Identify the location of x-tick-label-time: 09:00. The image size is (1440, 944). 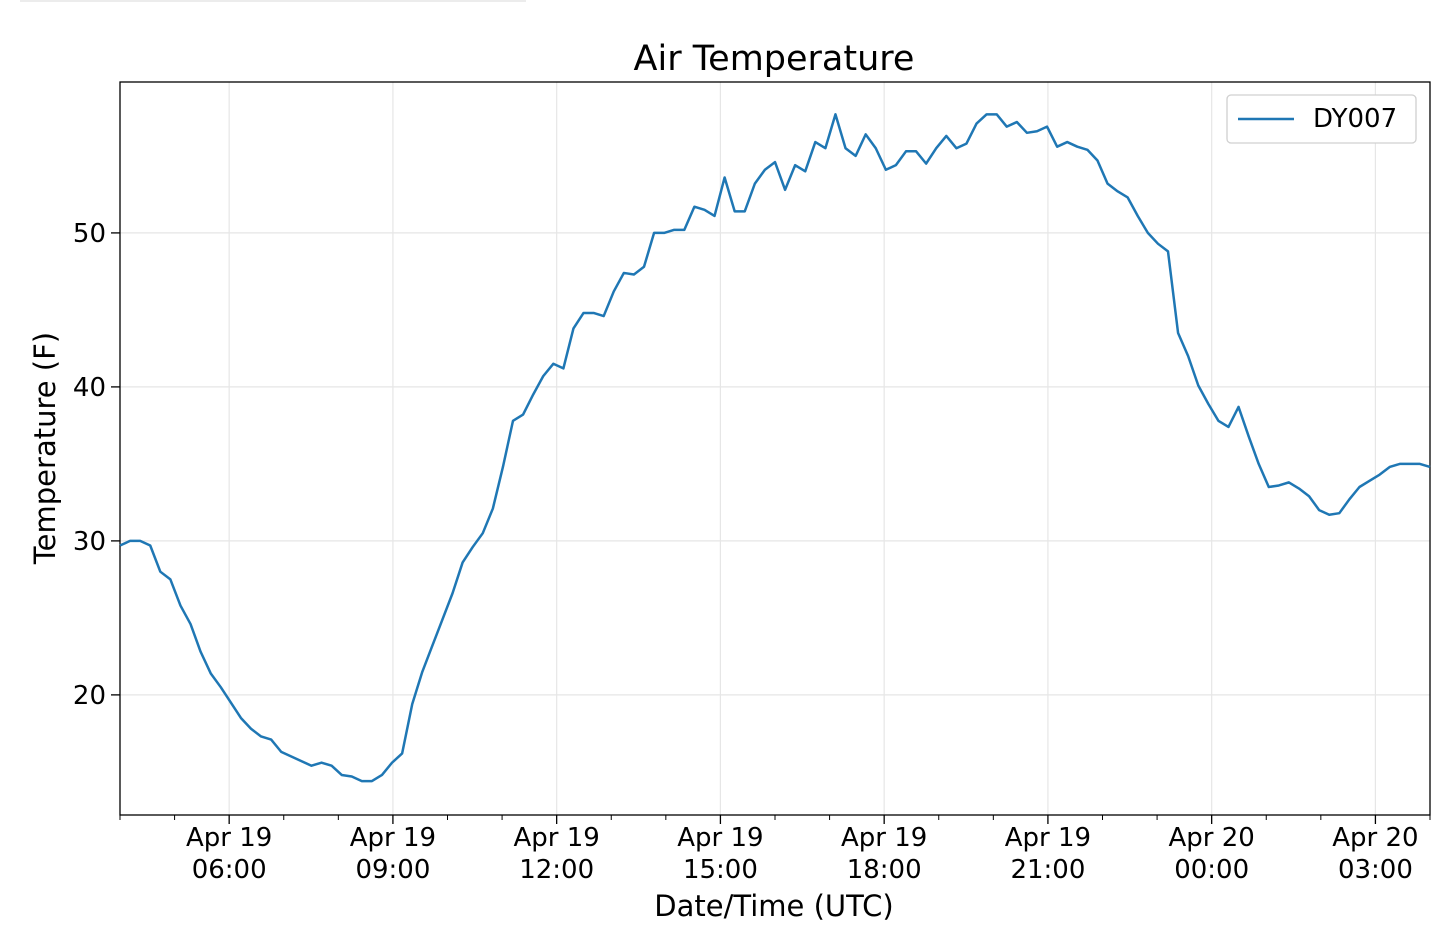
(392, 870).